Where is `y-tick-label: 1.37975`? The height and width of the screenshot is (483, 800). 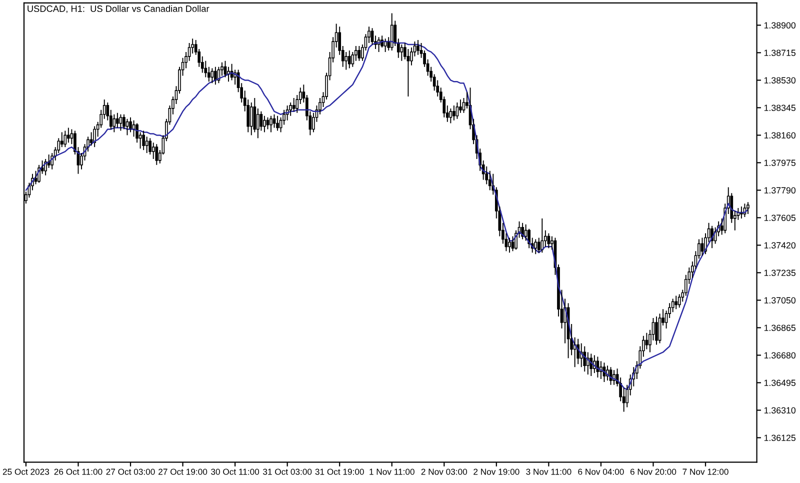 y-tick-label: 1.37975 is located at coordinates (780, 163).